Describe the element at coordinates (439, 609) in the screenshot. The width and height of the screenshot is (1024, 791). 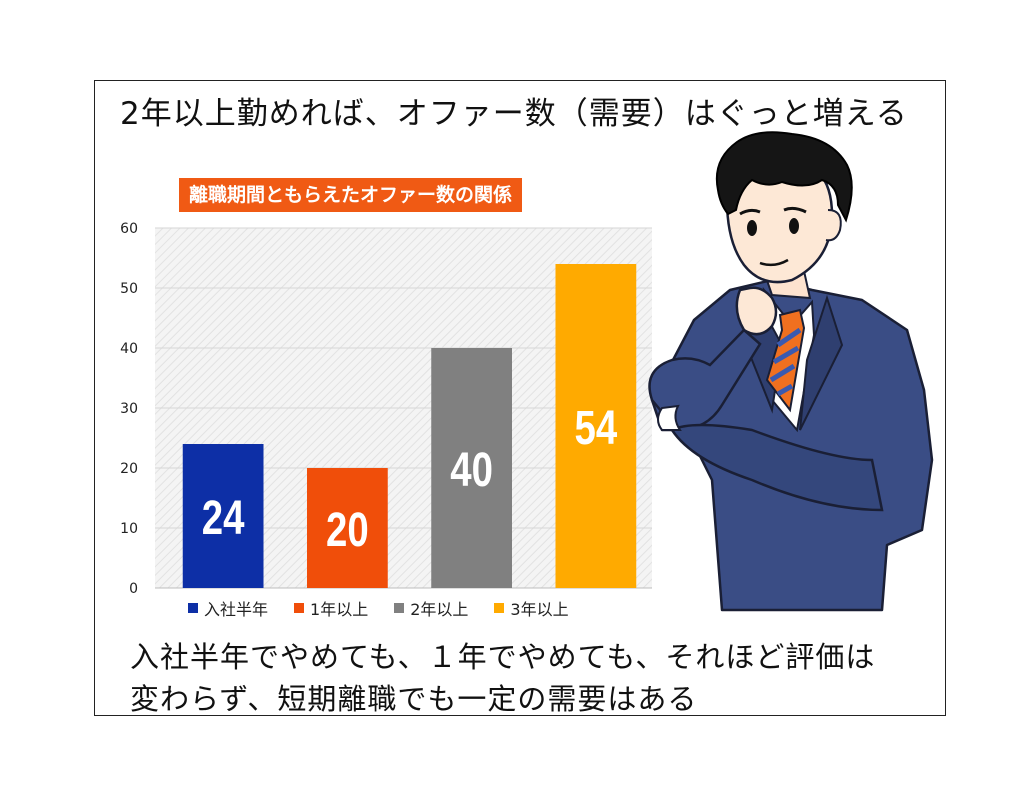
I see `legend-label: 2年以上` at that location.